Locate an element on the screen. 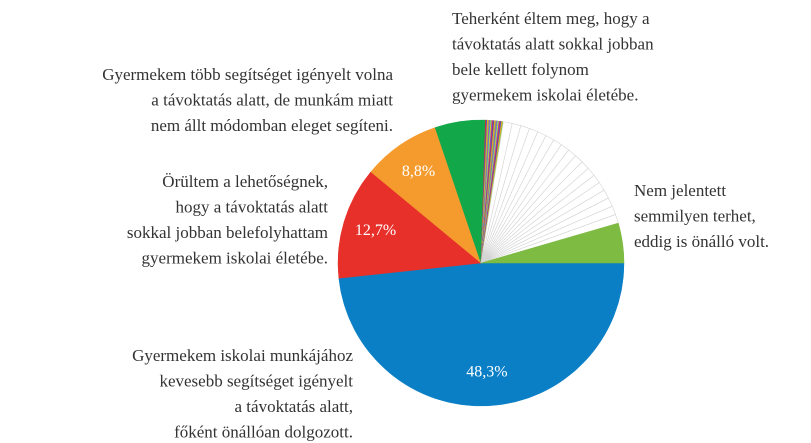 The image size is (811, 443). category-label-line: bele kellett folynom is located at coordinates (520, 69).